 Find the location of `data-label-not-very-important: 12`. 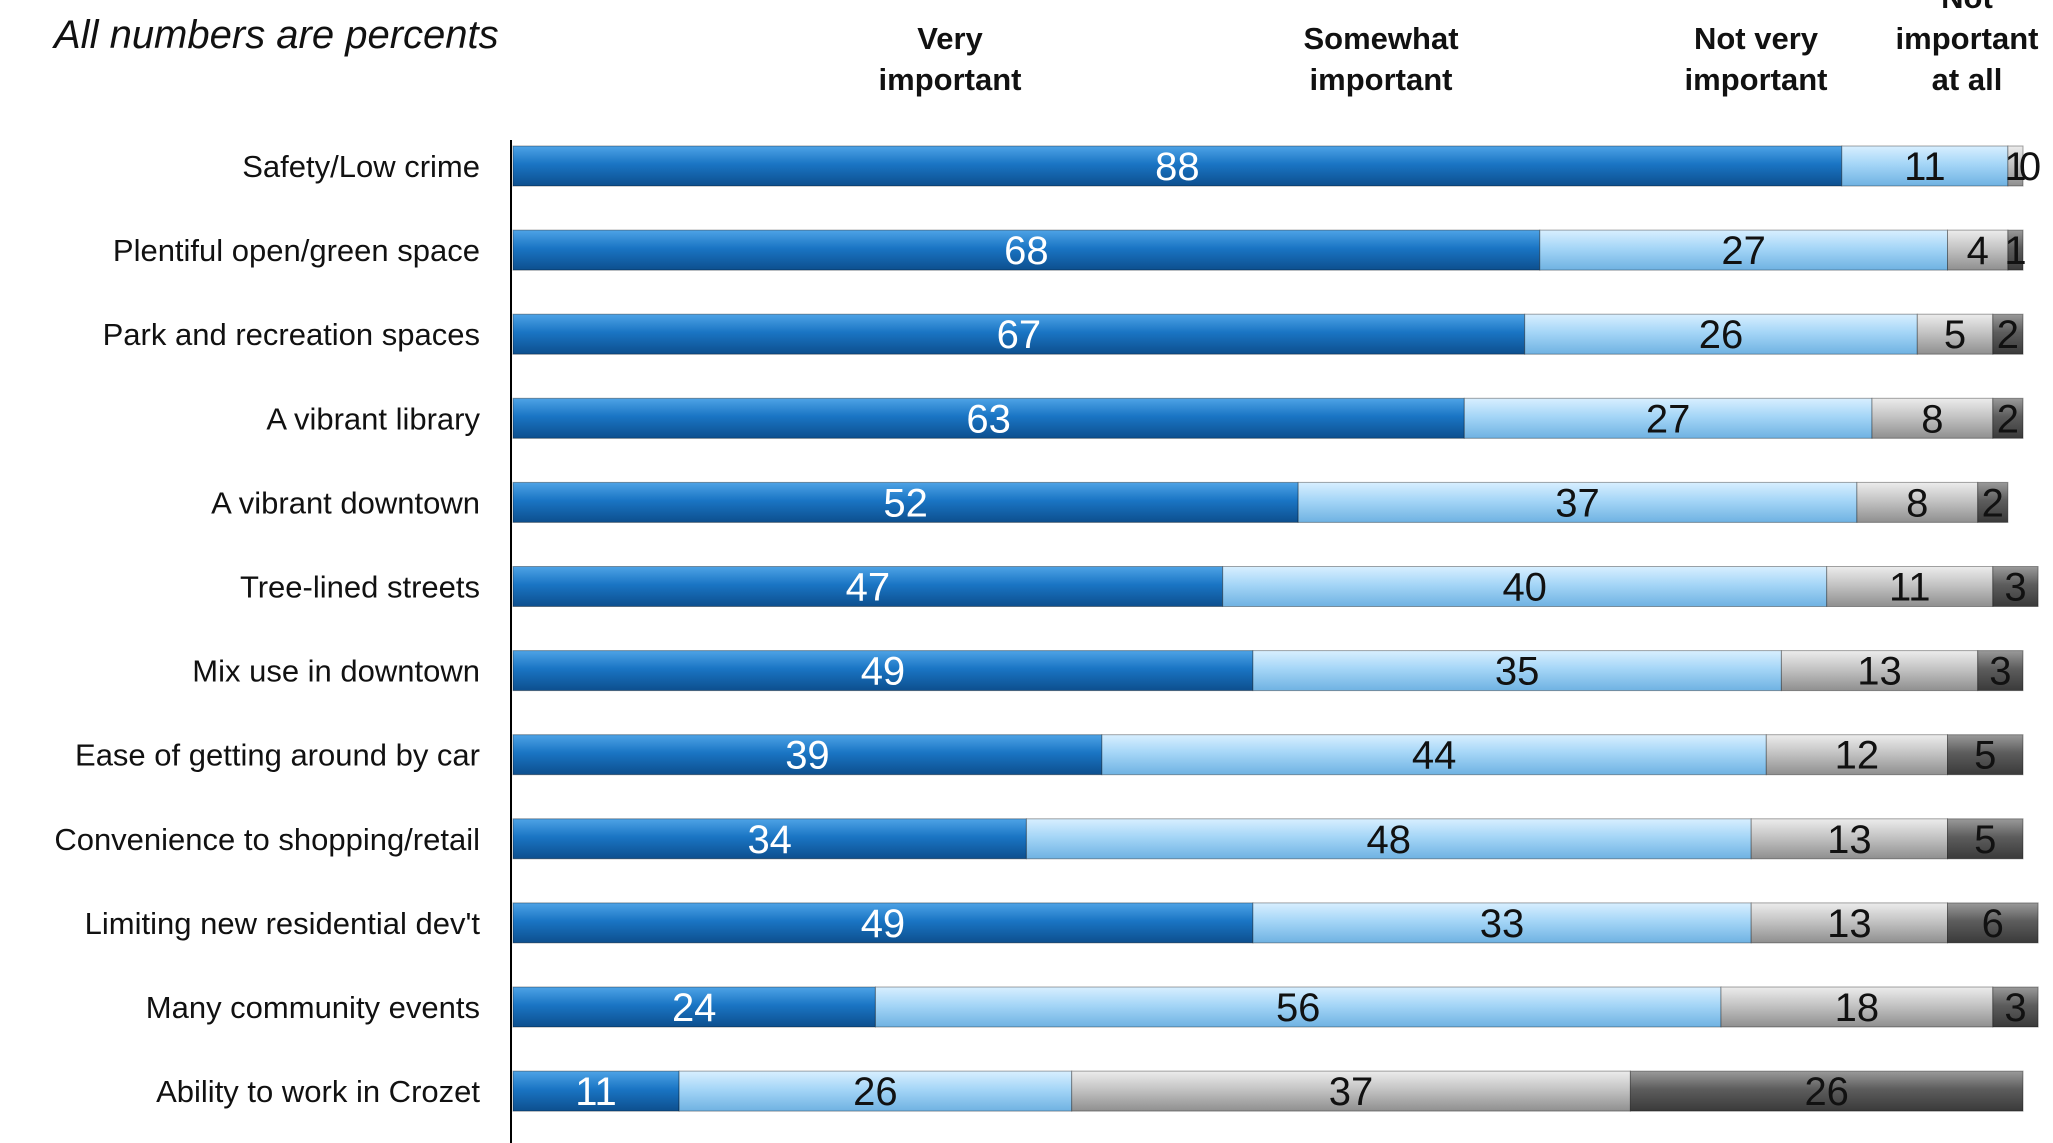

data-label-not-very-important: 12 is located at coordinates (1857, 756).